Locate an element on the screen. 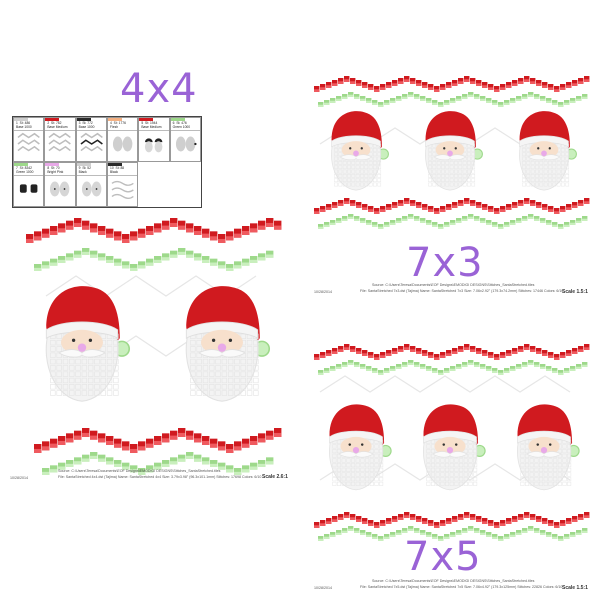 This screenshot has height=600, width=600. santa-nose is located at coordinates (544, 450).